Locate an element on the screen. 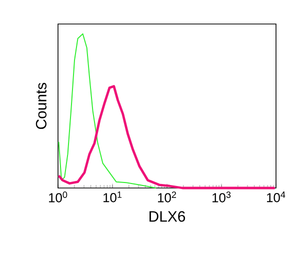  x-tick-label: 10$^{3}$ is located at coordinates (221, 197).